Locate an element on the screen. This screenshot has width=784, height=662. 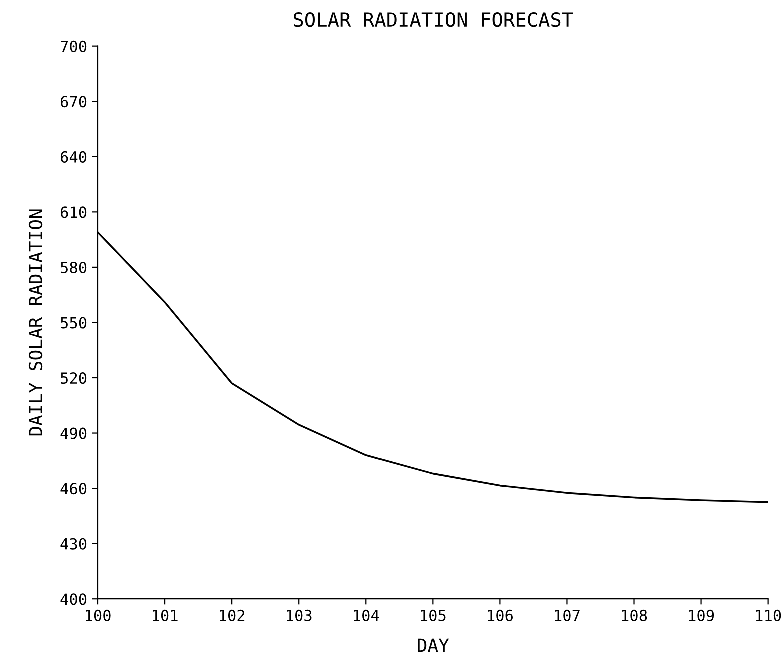
y-tick-label: 430 is located at coordinates (73, 544).